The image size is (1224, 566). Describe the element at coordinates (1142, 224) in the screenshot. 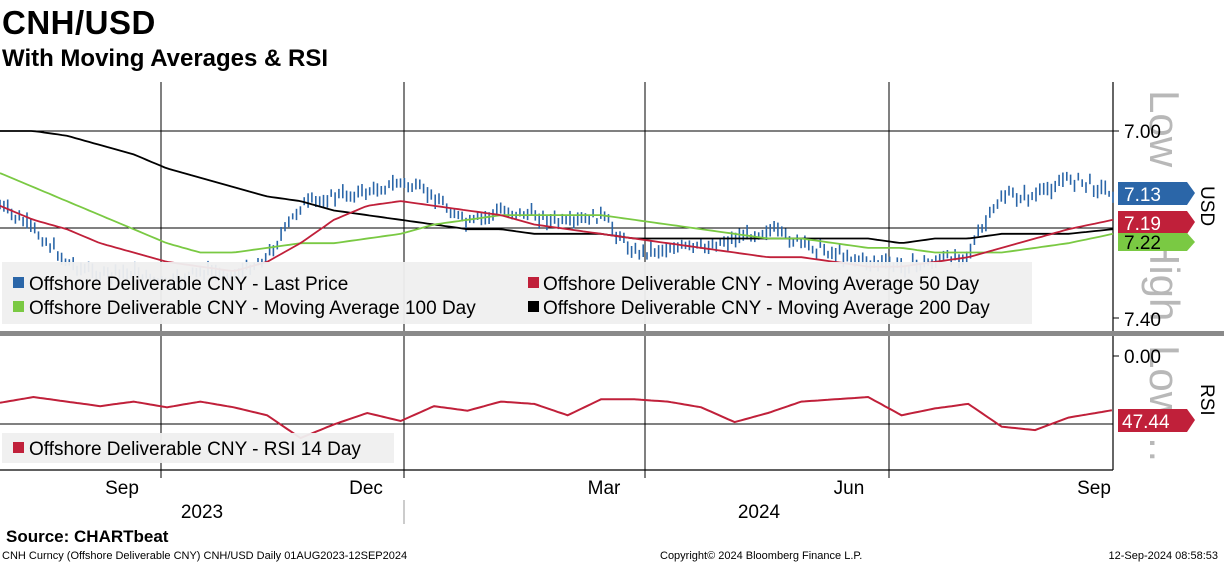

I see `ma50-tag-text: 7.19` at that location.